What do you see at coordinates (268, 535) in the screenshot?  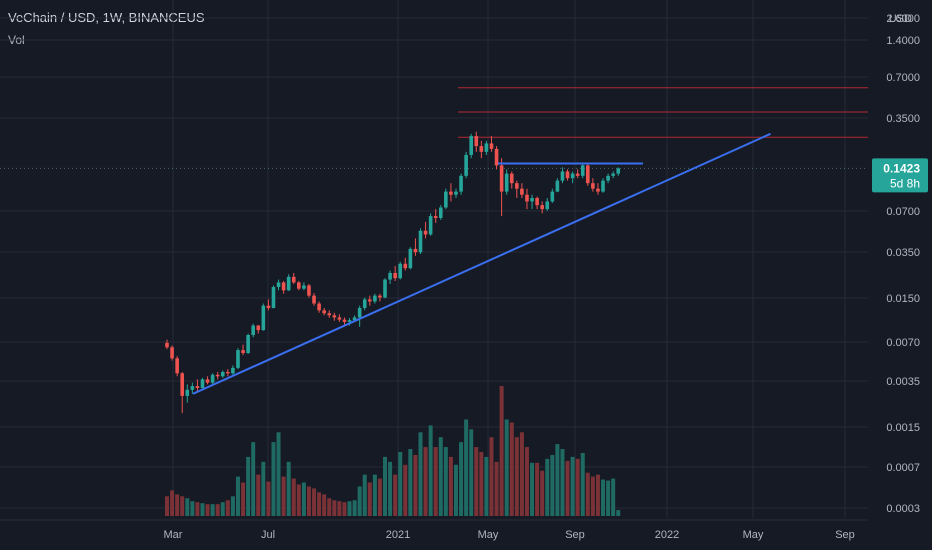 I see `time-tick-label: Jul` at bounding box center [268, 535].